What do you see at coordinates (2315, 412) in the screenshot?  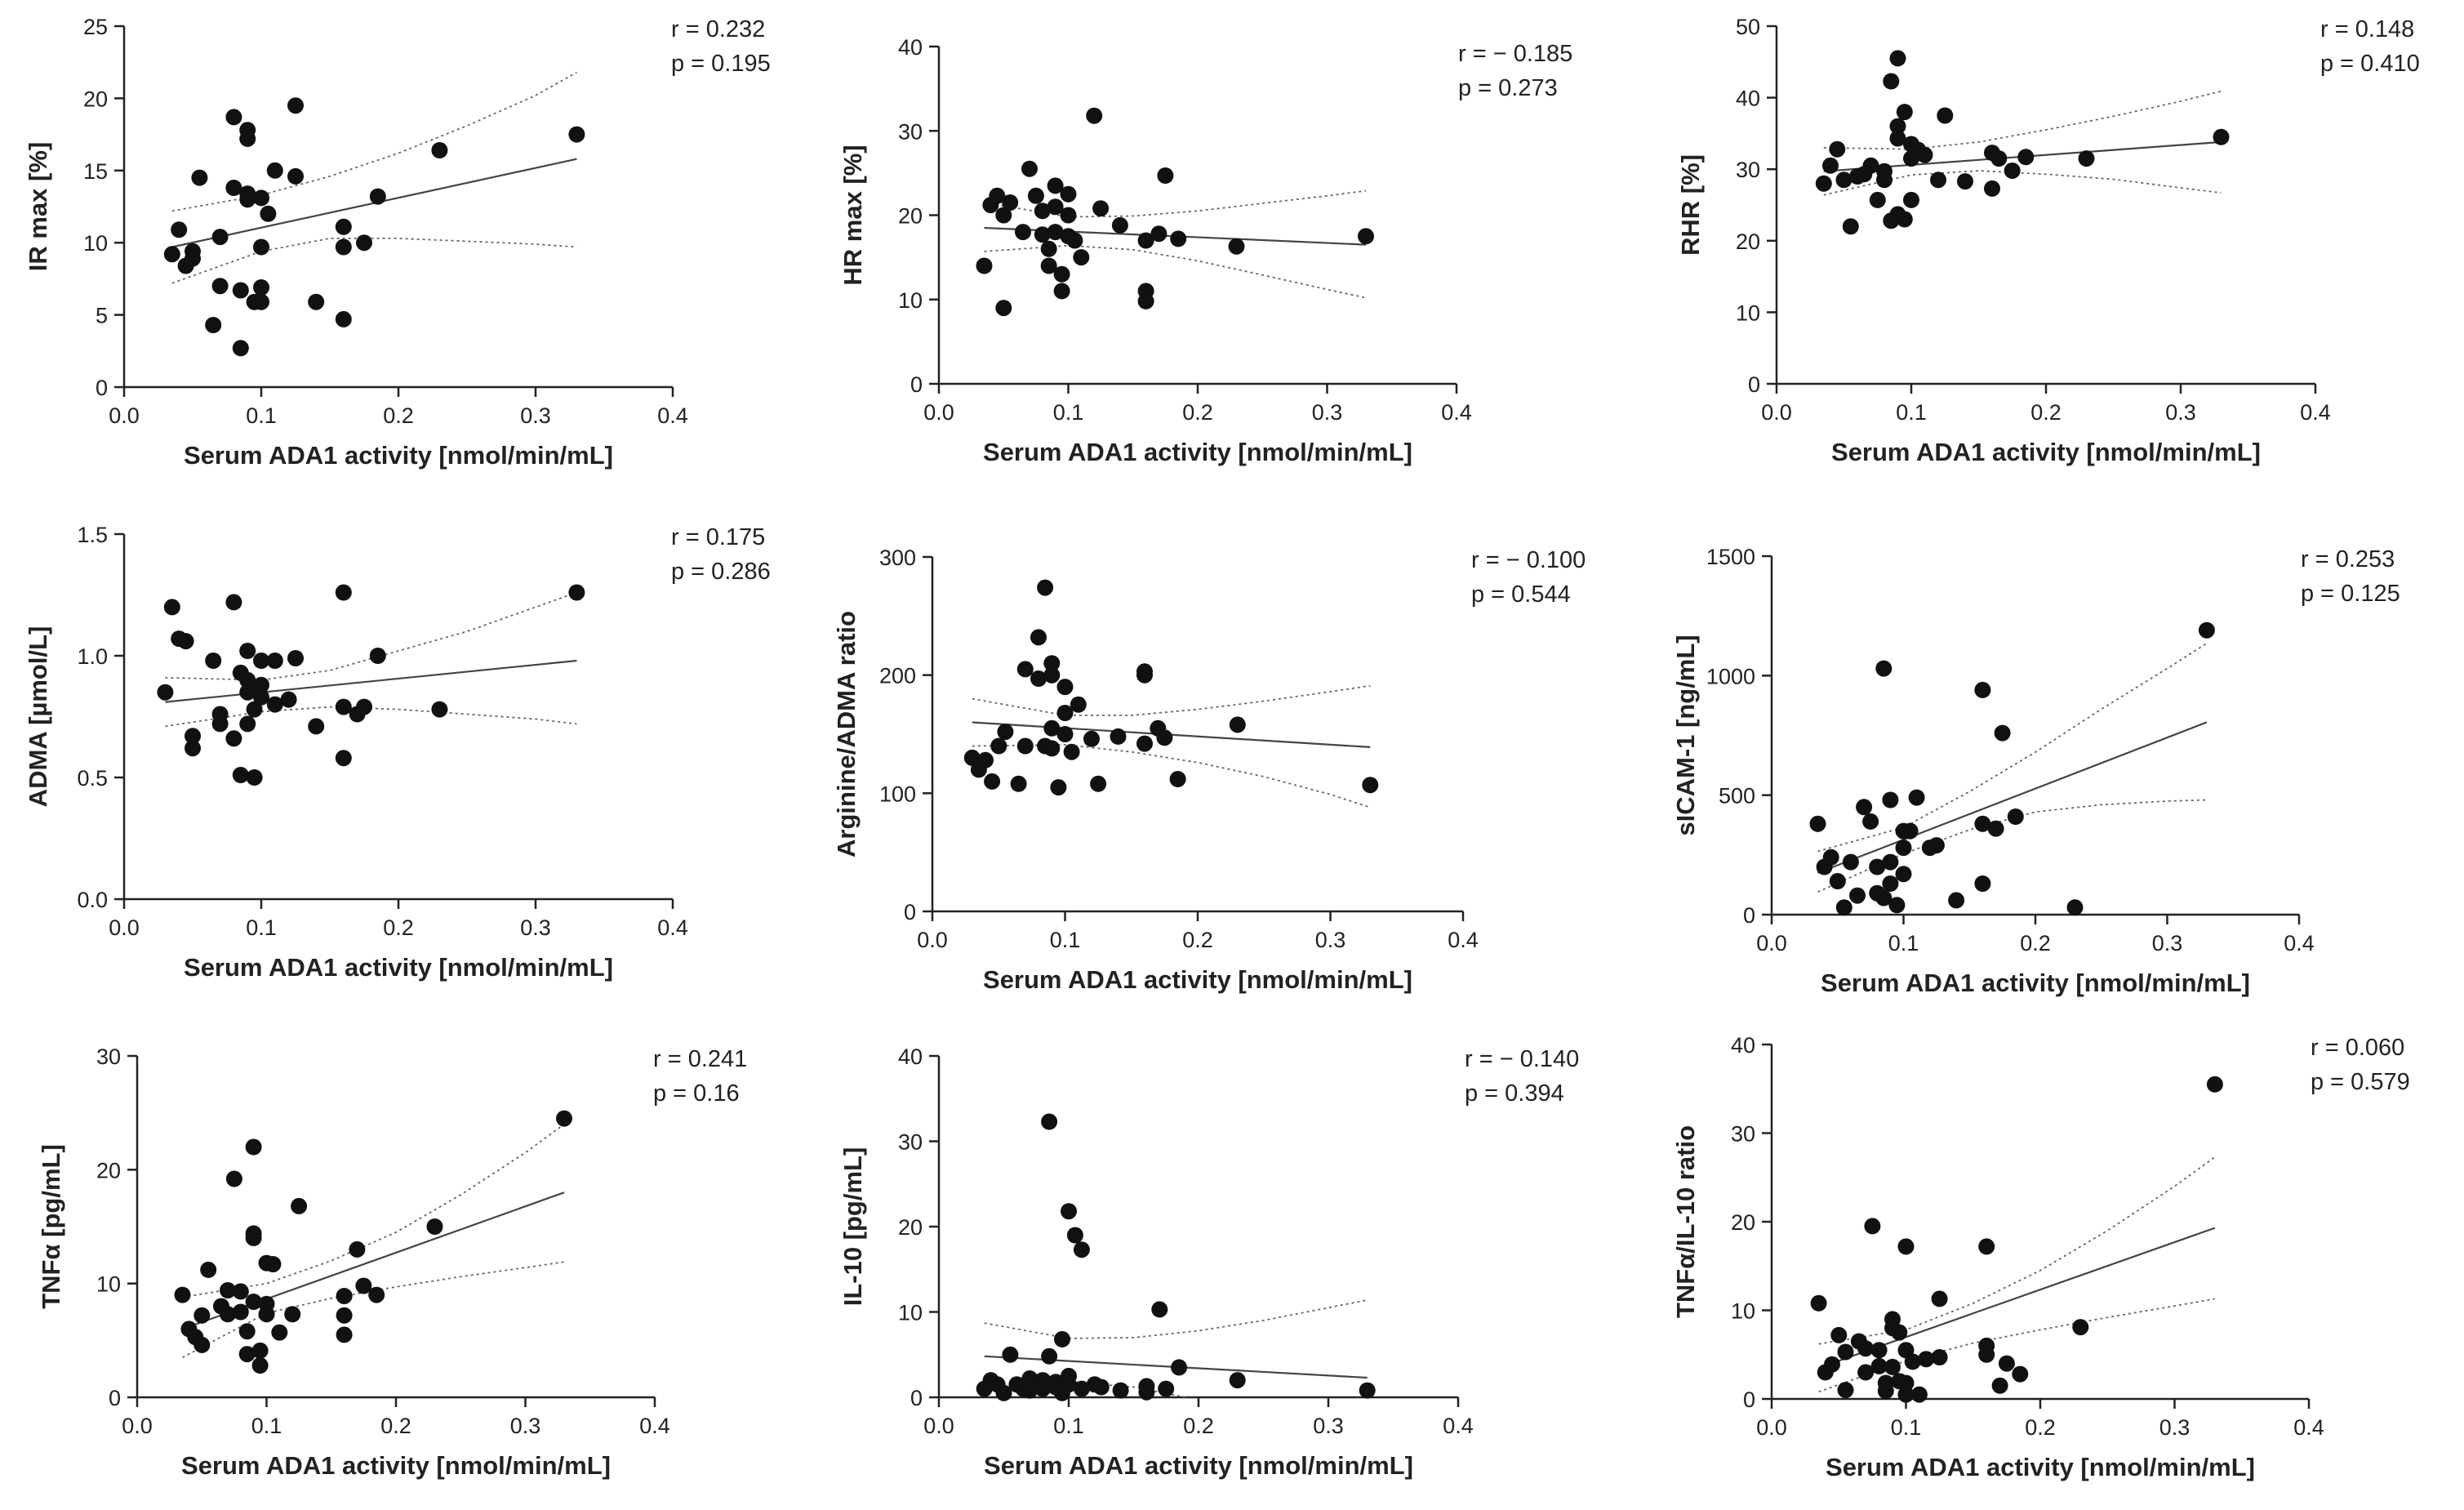 I see `x-tick-label: 0.4` at bounding box center [2315, 412].